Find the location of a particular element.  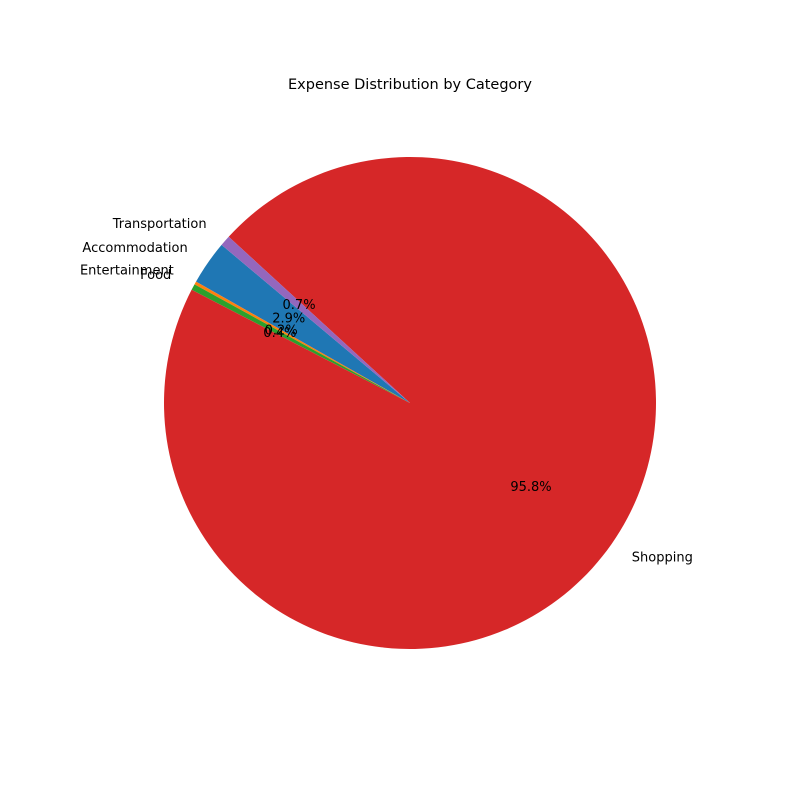

pie-slice-food is located at coordinates (300, 343).